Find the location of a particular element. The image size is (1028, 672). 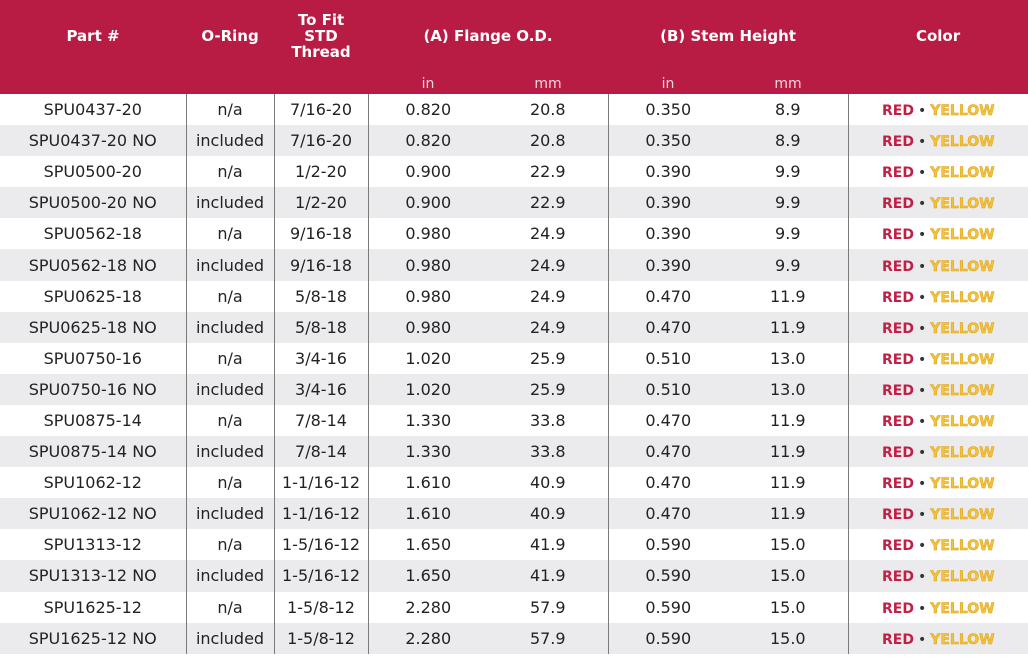

flange-mm-cell: 57.9 is located at coordinates (548, 607).